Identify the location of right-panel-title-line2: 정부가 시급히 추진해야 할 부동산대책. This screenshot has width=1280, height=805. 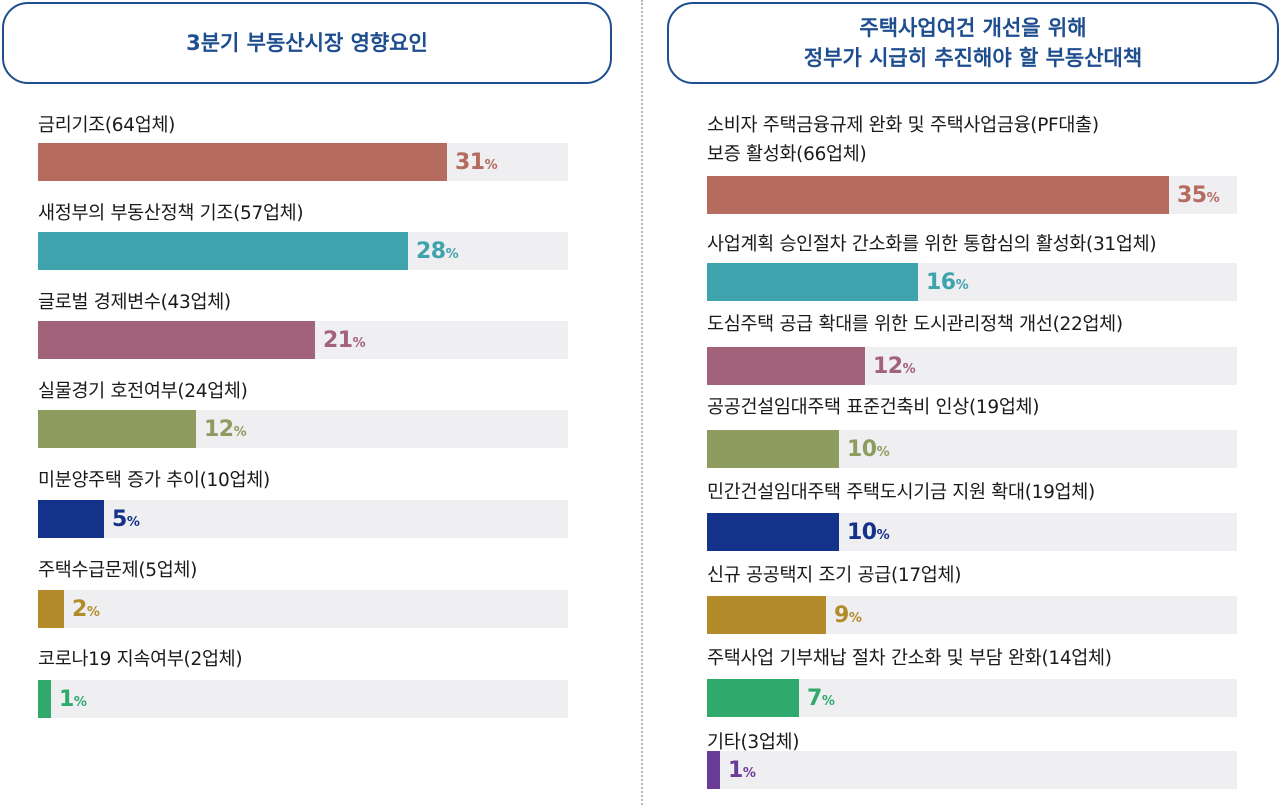
(973, 58).